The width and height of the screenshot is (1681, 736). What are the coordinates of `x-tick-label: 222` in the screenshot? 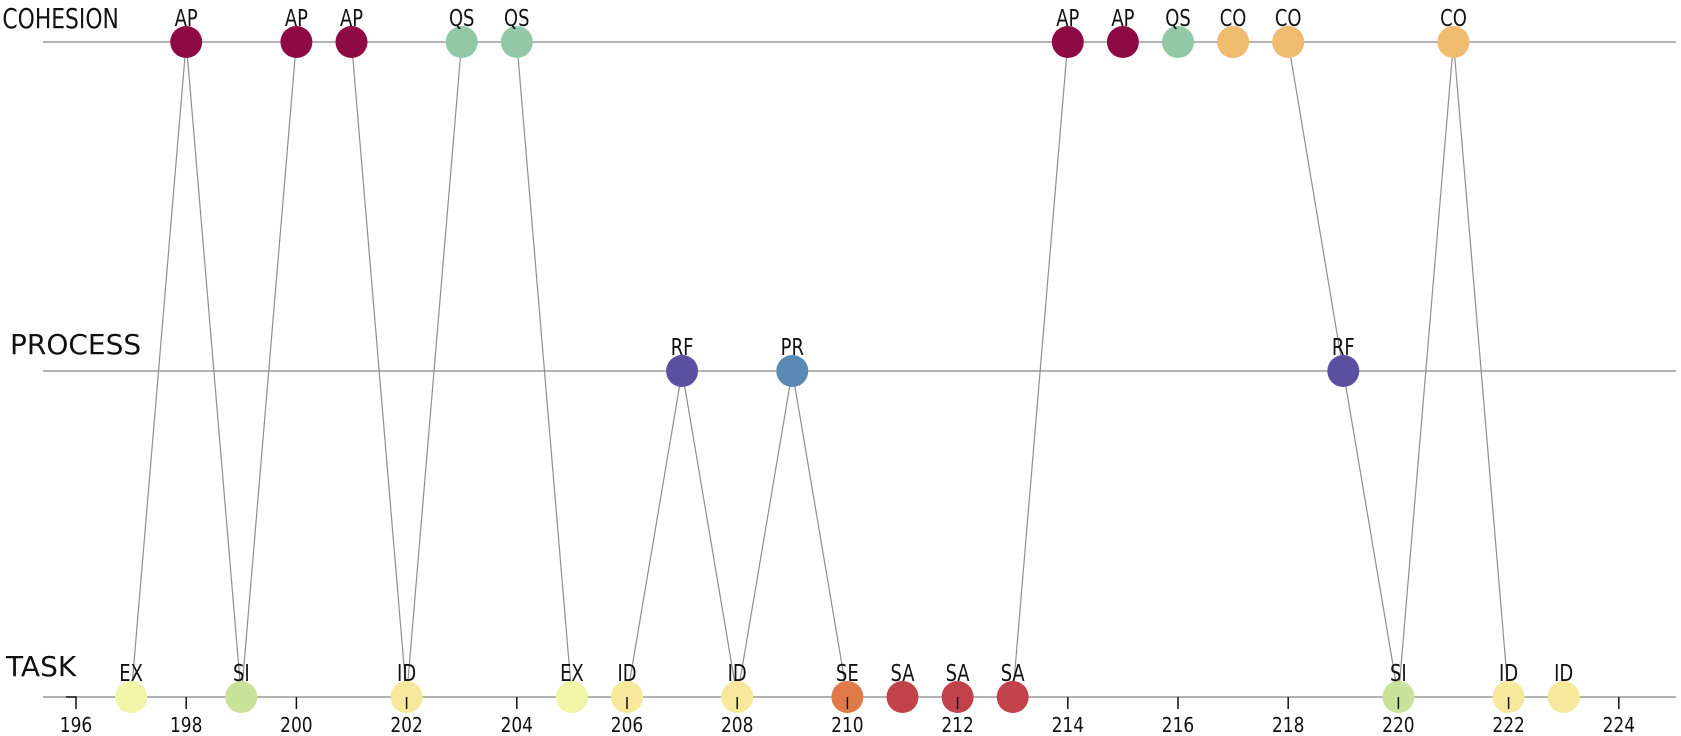 It's located at (1508, 725).